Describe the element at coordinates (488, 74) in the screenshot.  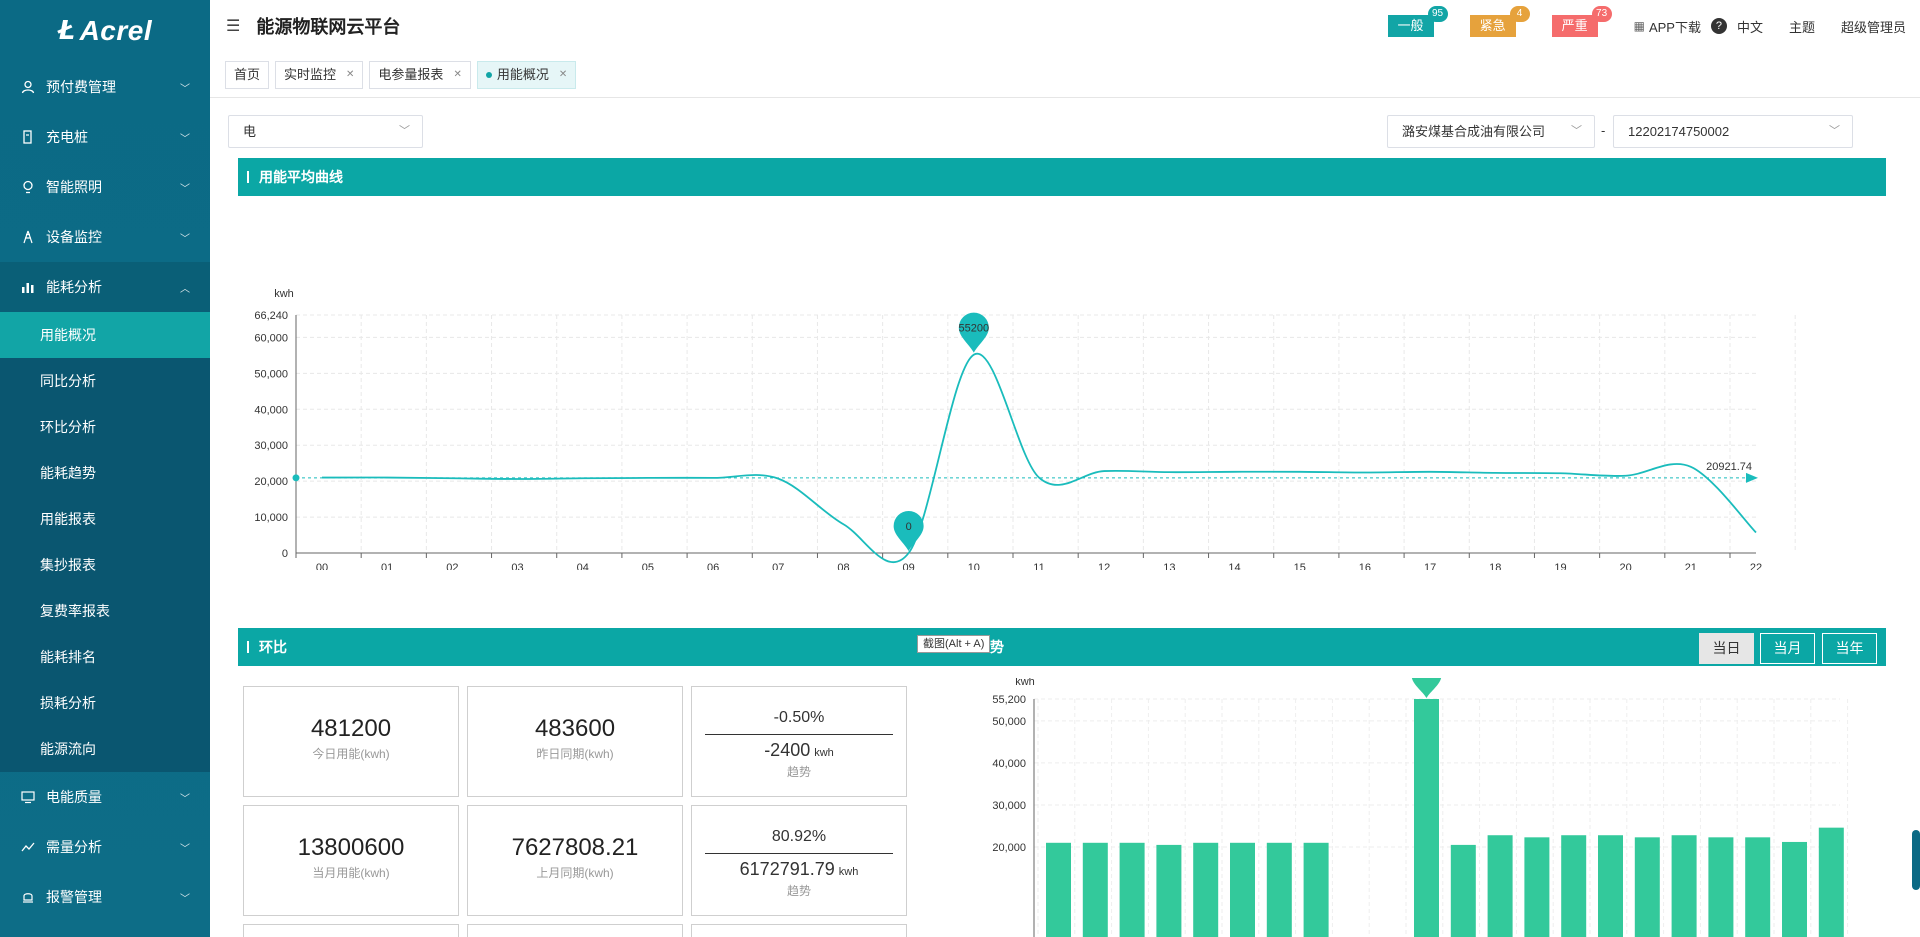
I see `active-dot-icon` at that location.